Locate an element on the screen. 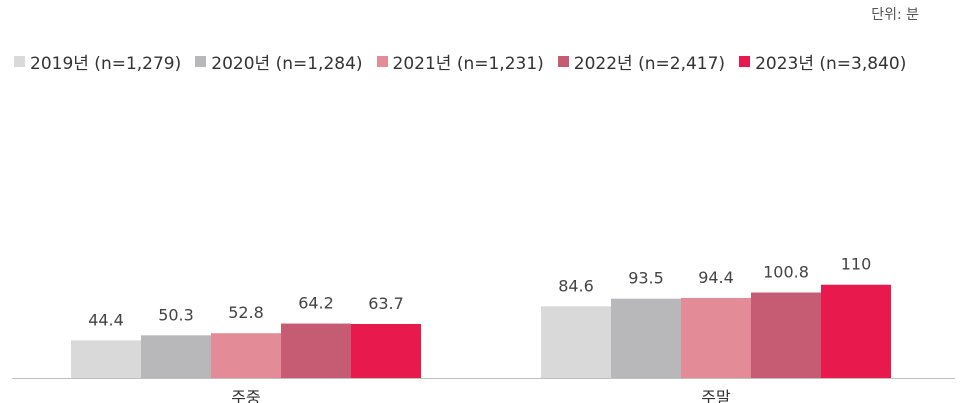  legend-item: 2020년 (n=1,284) is located at coordinates (279, 61).